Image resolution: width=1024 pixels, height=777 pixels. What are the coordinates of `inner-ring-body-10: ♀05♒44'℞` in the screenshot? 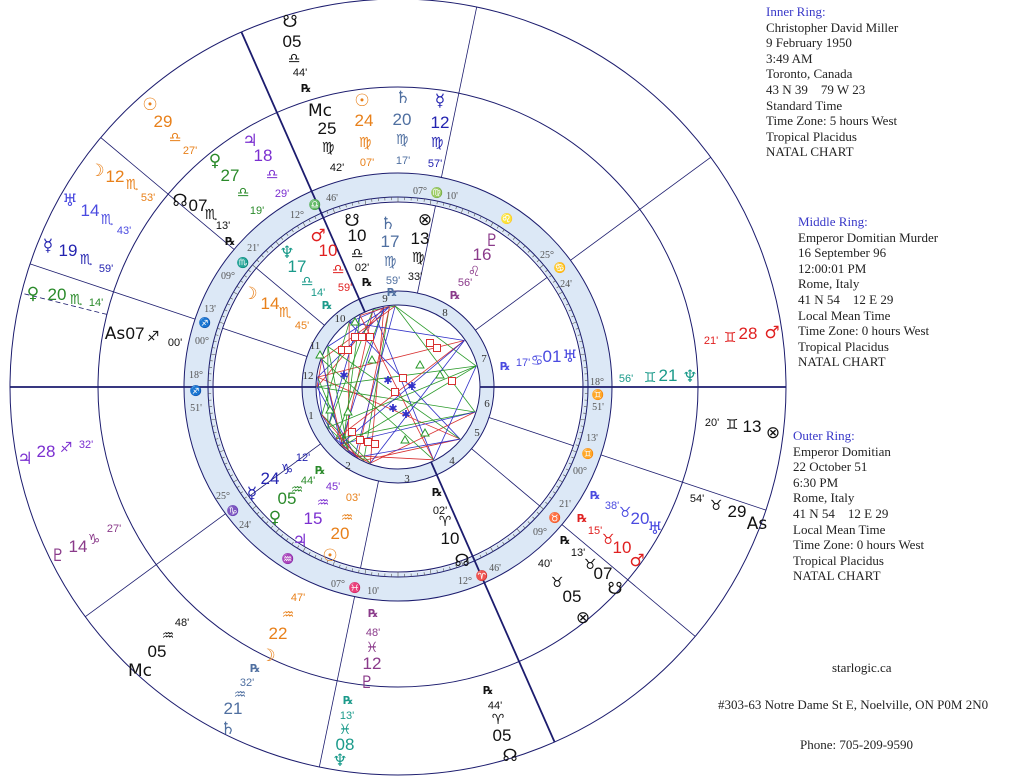 It's located at (297, 496).